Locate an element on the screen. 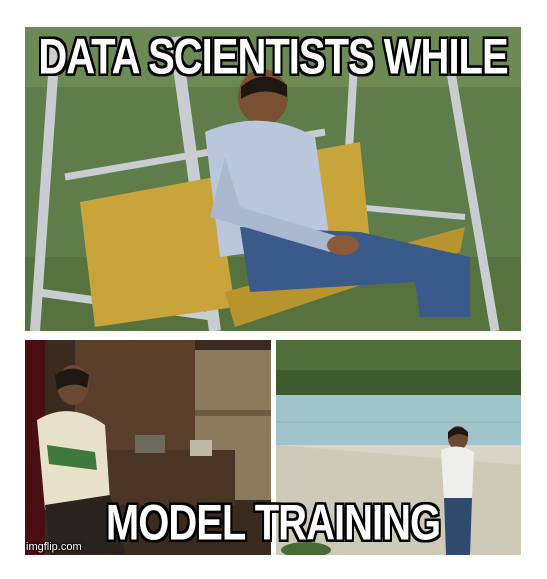 The height and width of the screenshot is (579, 547). watermark: imgflip.com is located at coordinates (54, 547).